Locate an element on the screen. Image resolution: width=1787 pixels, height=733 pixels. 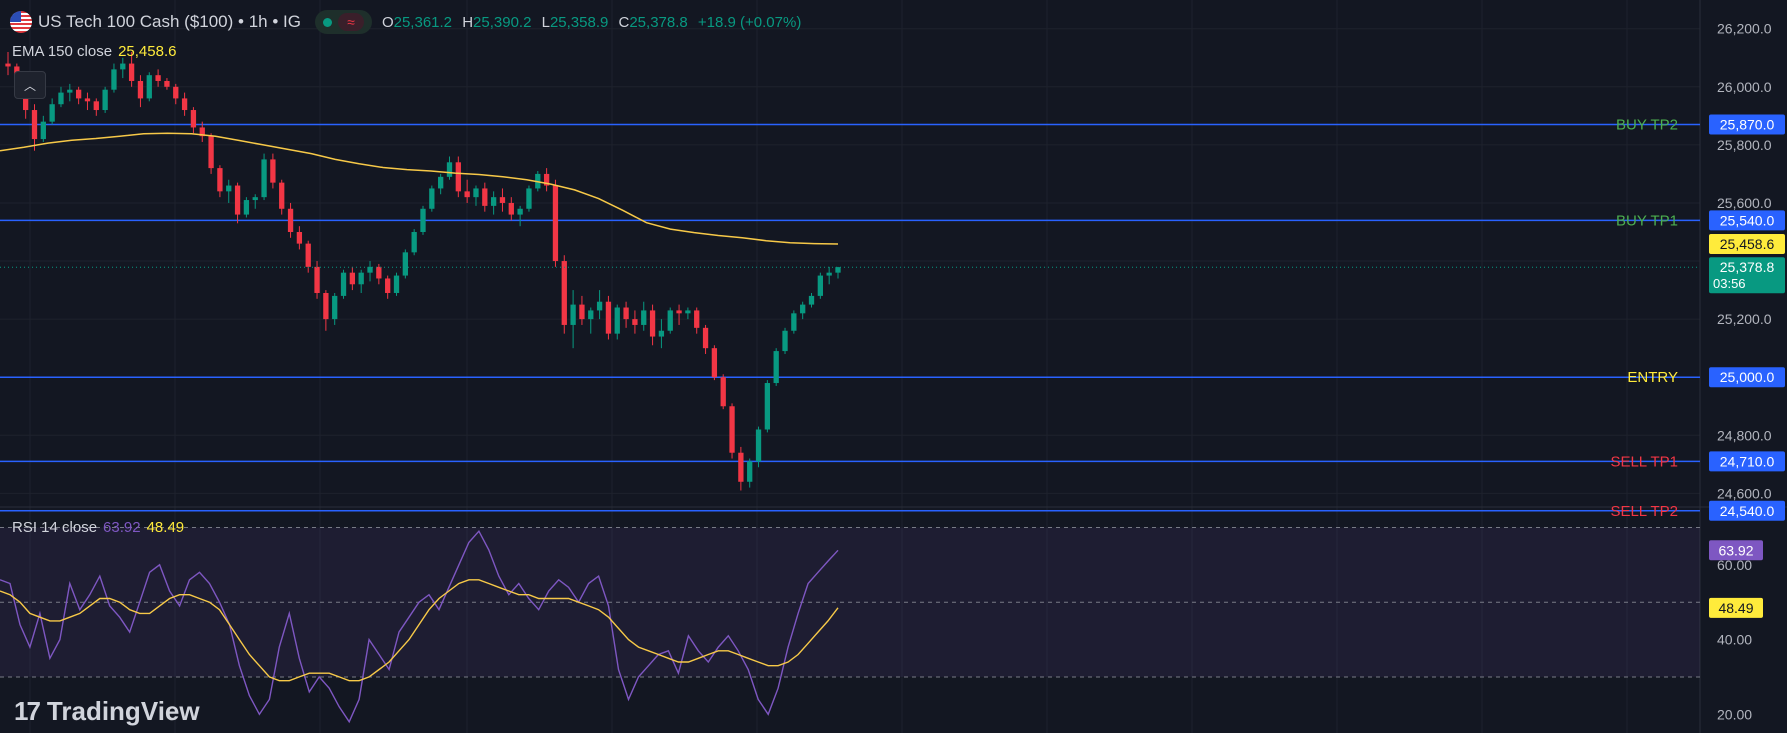
rsi-legend: RSI 14 close 63.92 48.49 is located at coordinates (98, 527).